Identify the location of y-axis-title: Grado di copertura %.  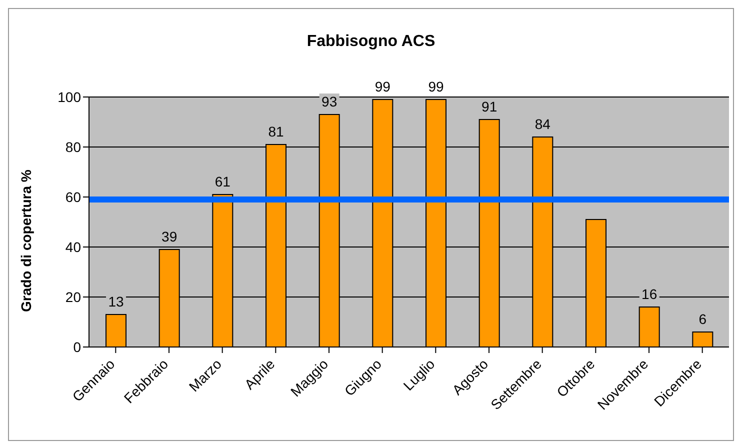
(26, 240).